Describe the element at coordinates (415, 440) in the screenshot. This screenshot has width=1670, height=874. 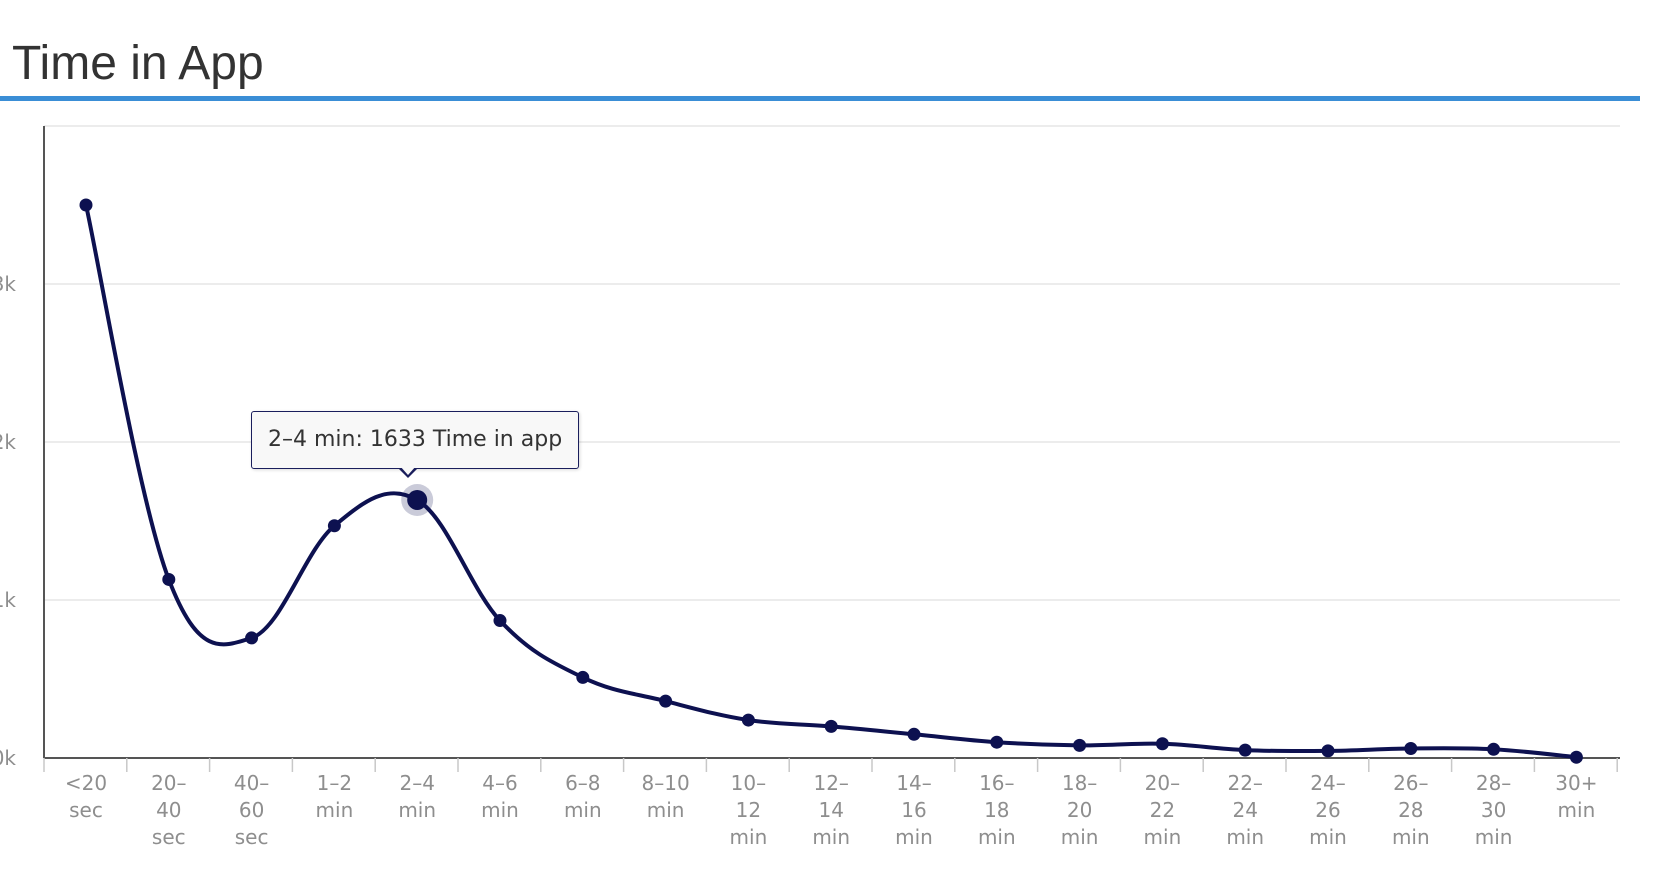
I see `data-tooltip: 2–4 min: 1633 Time in app` at that location.